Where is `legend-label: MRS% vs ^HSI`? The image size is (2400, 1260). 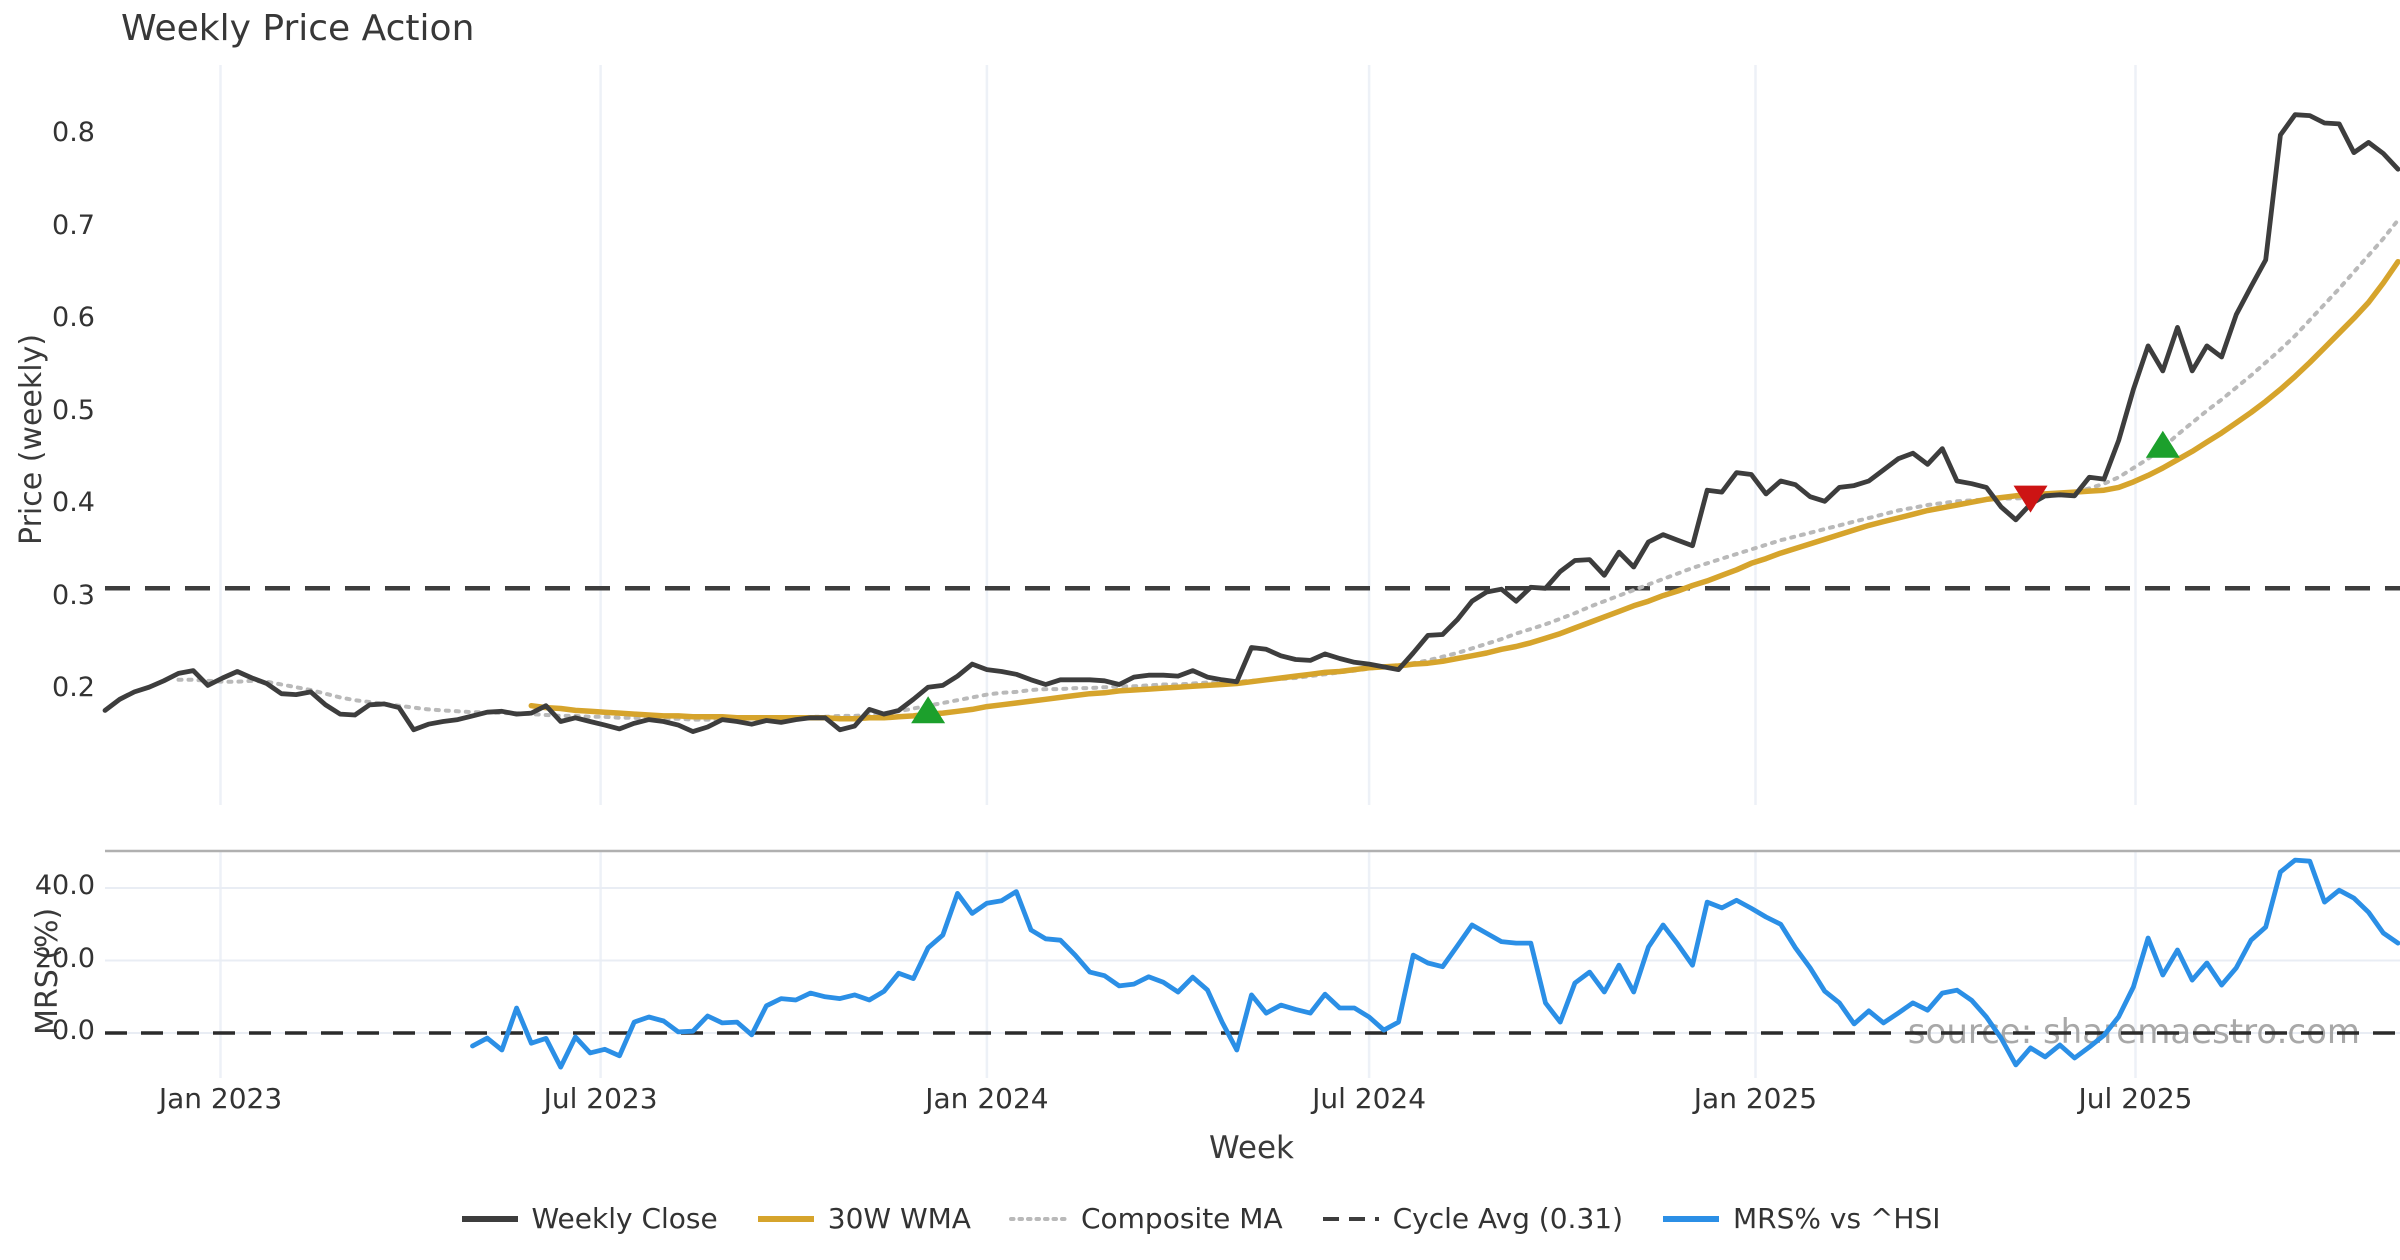
legend-label: MRS% vs ^HSI is located at coordinates (1837, 1218).